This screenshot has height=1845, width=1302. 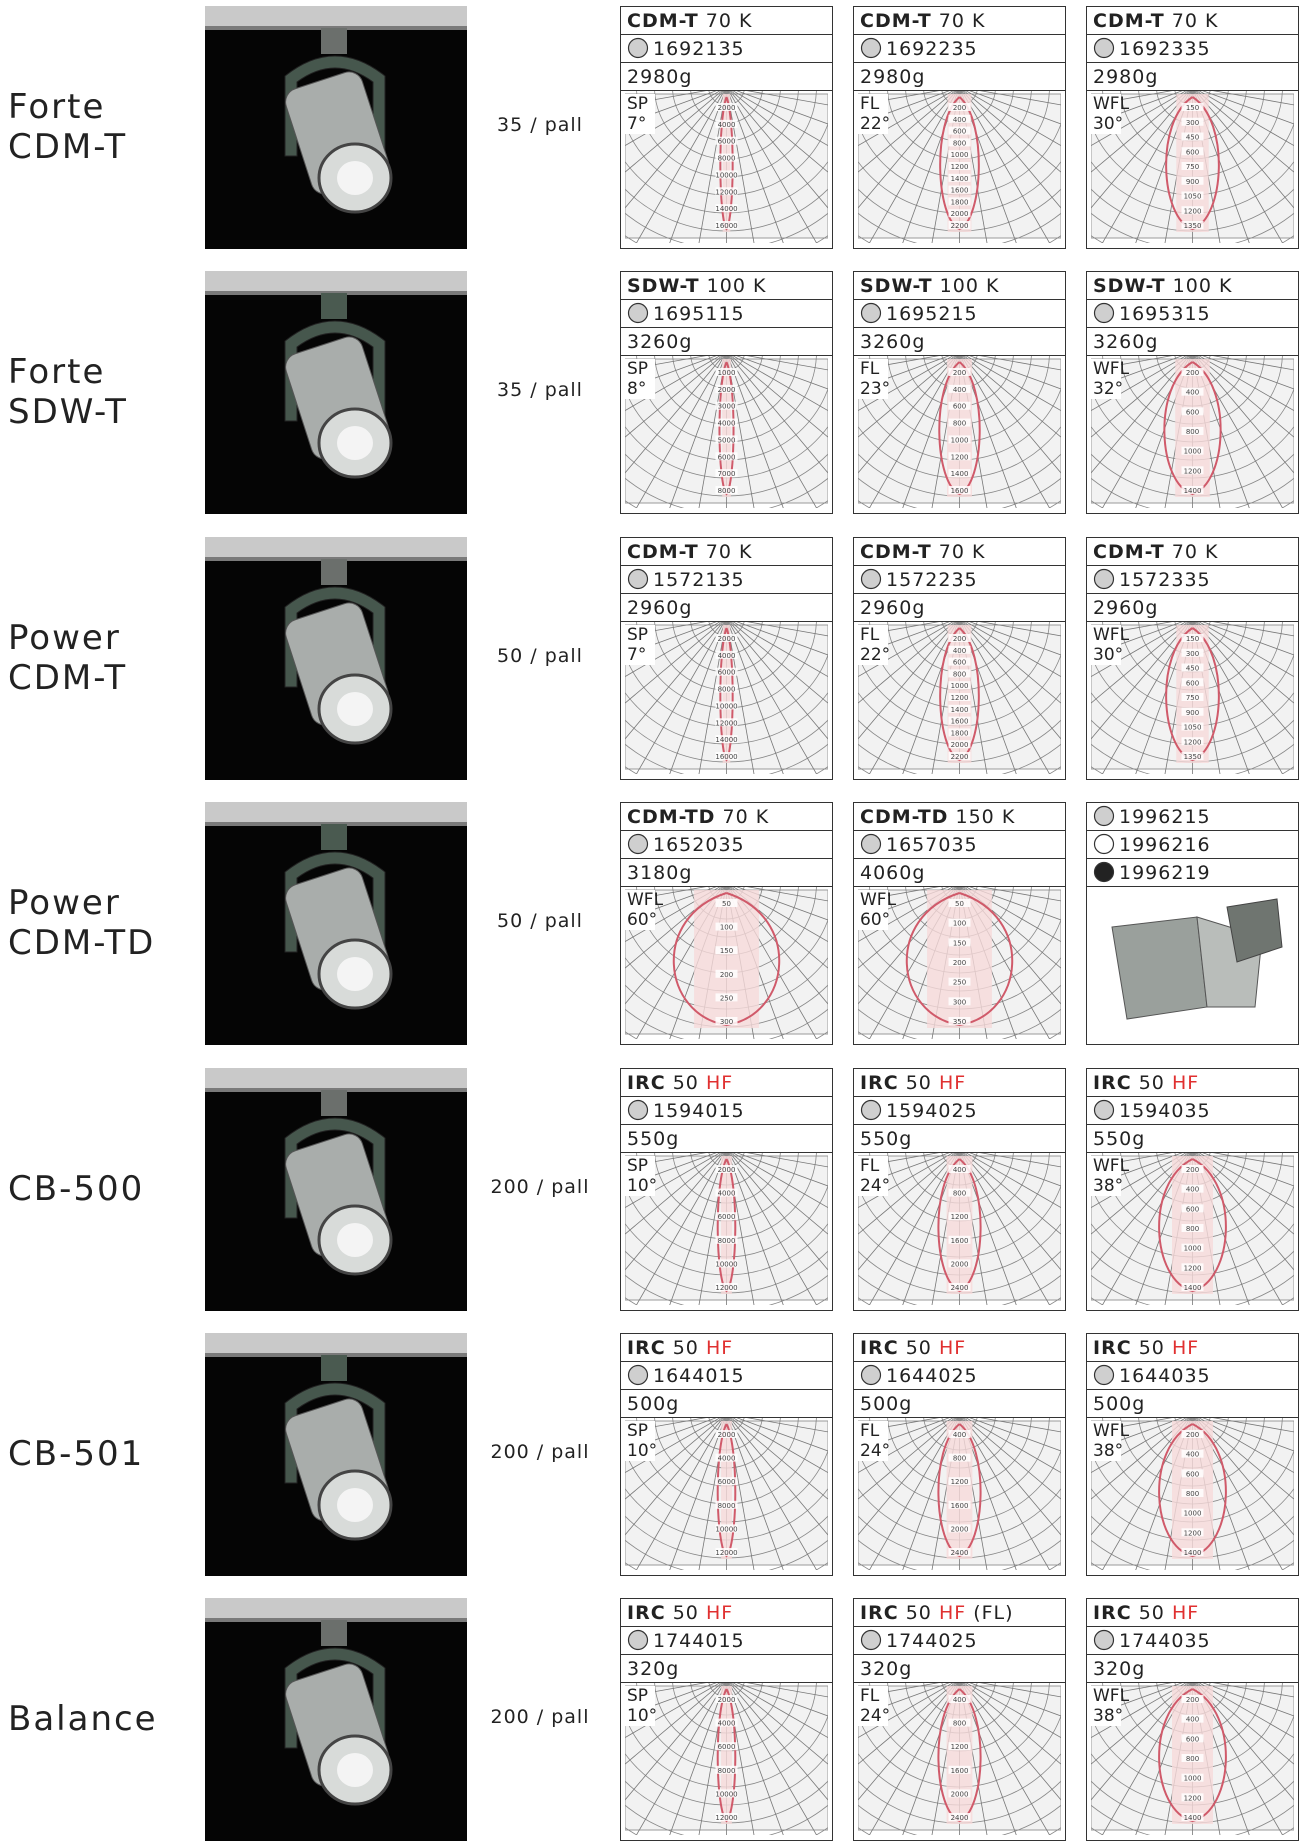 I want to click on scale-label: 150, so click(x=726, y=951).